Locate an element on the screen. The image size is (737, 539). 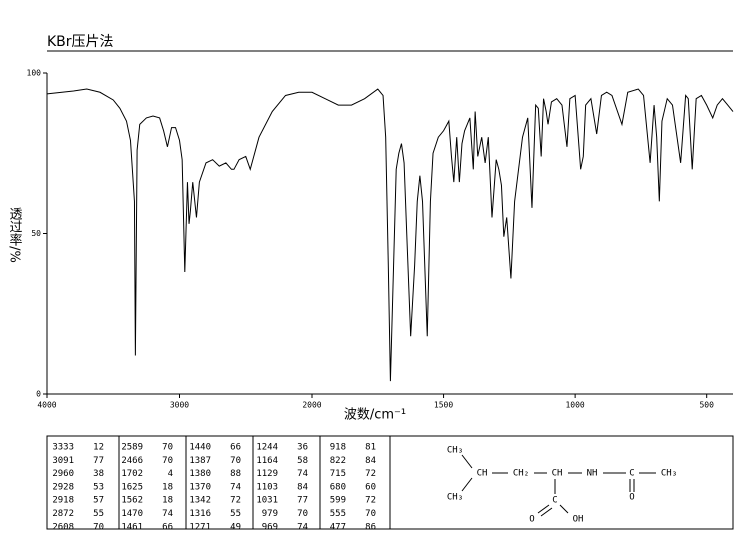
peak-wavenumber: 2960 is located at coordinates (63, 474).